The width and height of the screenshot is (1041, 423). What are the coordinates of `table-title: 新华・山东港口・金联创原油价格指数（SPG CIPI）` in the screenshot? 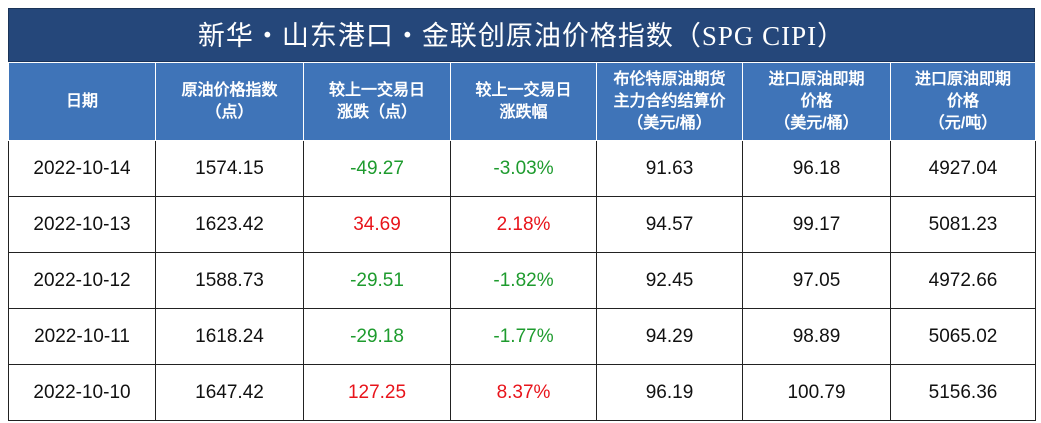 It's located at (521, 35).